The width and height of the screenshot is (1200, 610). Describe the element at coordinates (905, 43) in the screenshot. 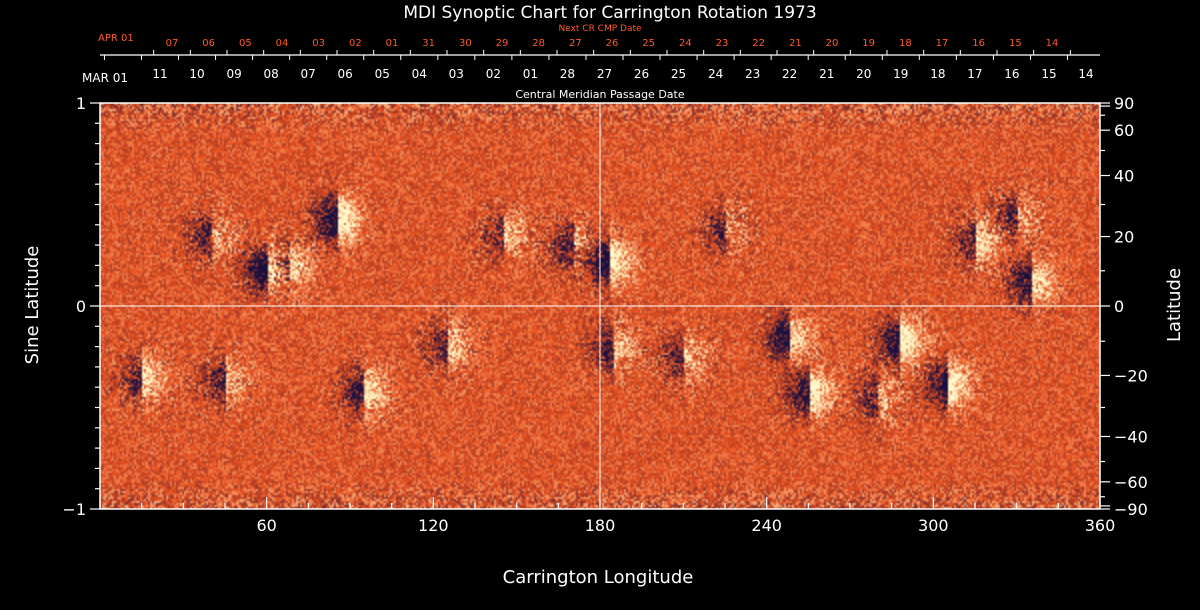

I see `next-cr-date-label: 18` at that location.